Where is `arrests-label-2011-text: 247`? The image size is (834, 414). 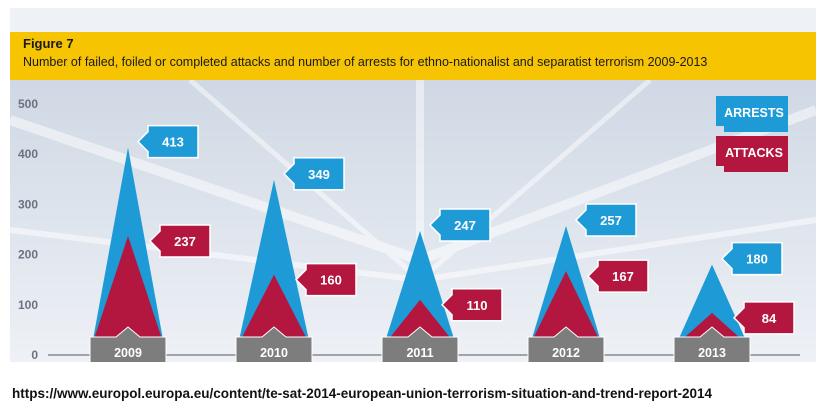
arrests-label-2011-text: 247 is located at coordinates (465, 225).